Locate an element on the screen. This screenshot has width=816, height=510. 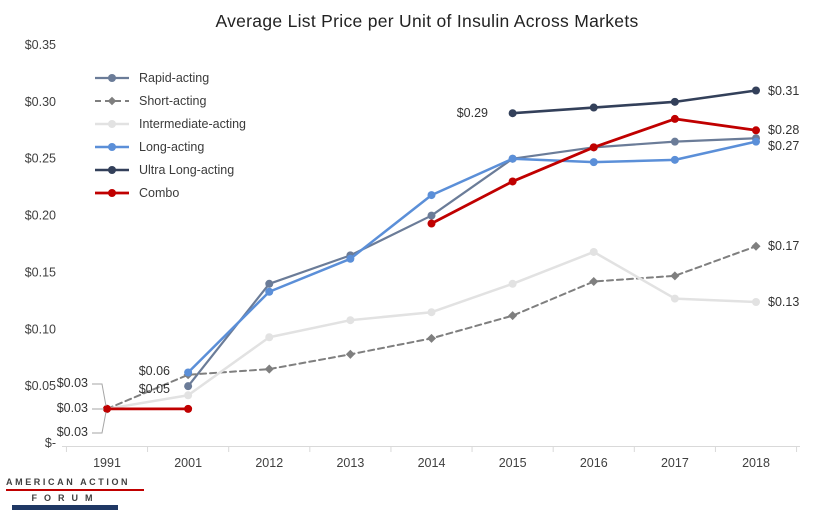
y-tick-label: $0.15 is located at coordinates (40, 272).